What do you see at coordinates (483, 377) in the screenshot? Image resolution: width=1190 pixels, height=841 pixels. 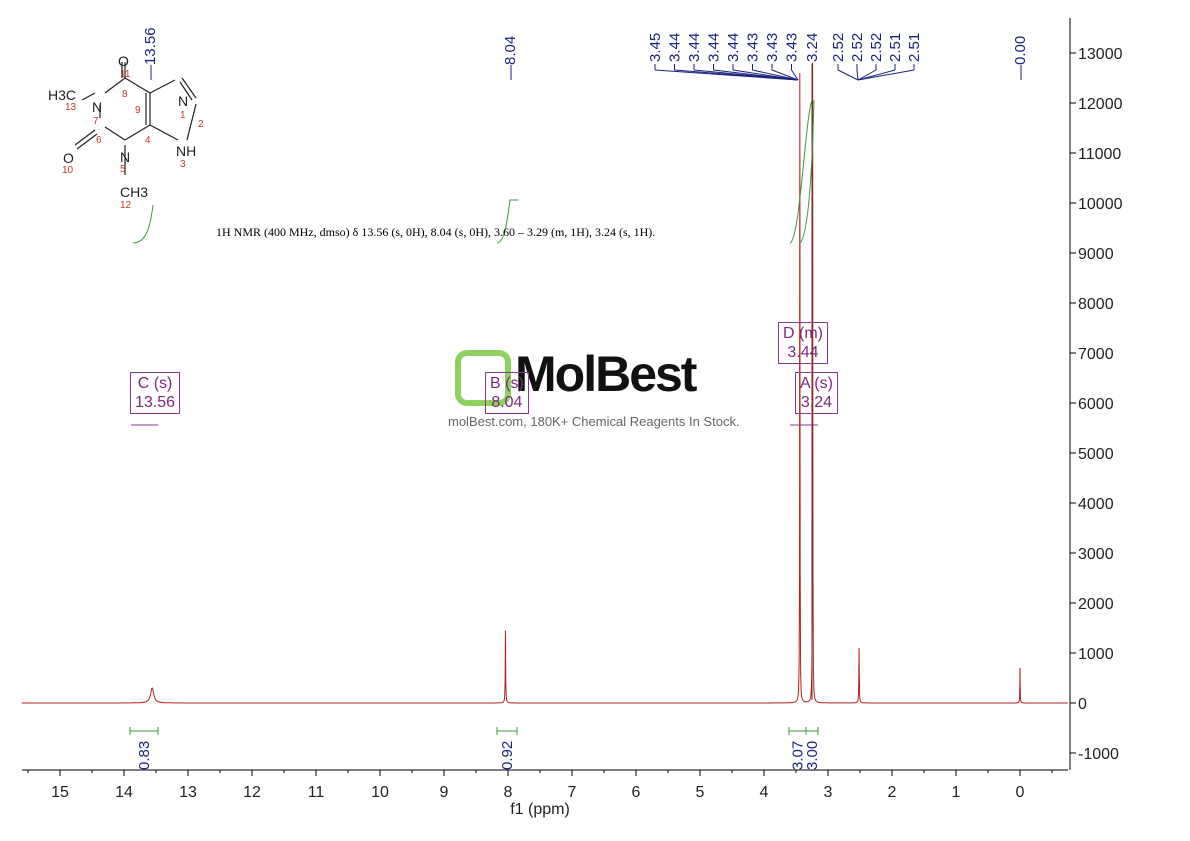 I see `hexagon-logo-icon` at bounding box center [483, 377].